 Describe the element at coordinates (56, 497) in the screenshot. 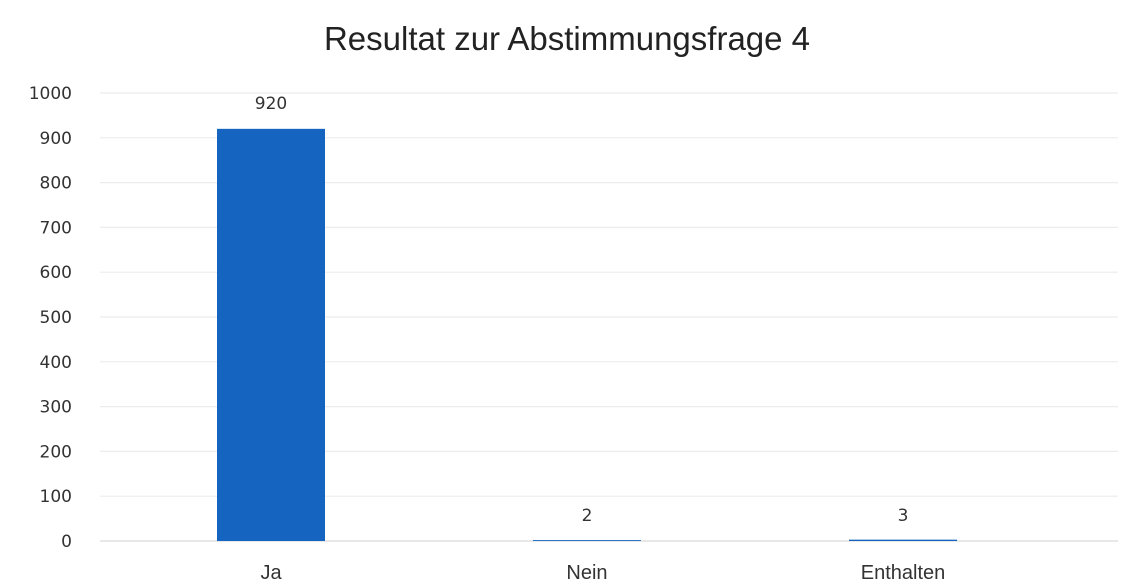

I see `y-tick-label: 100` at that location.